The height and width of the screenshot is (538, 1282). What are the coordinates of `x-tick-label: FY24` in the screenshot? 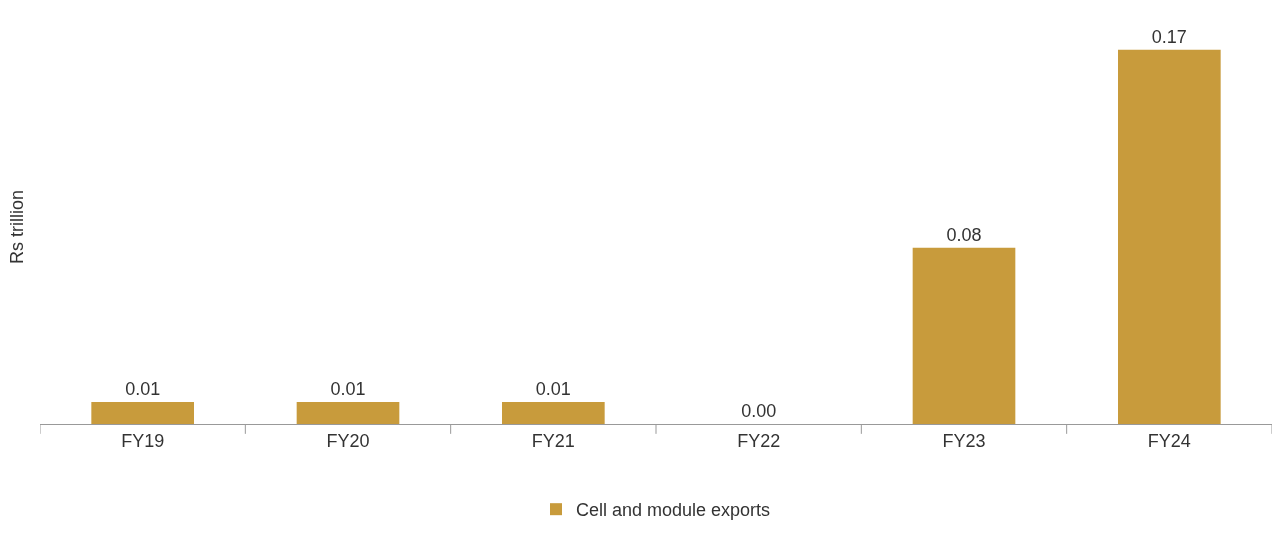 It's located at (1169, 440).